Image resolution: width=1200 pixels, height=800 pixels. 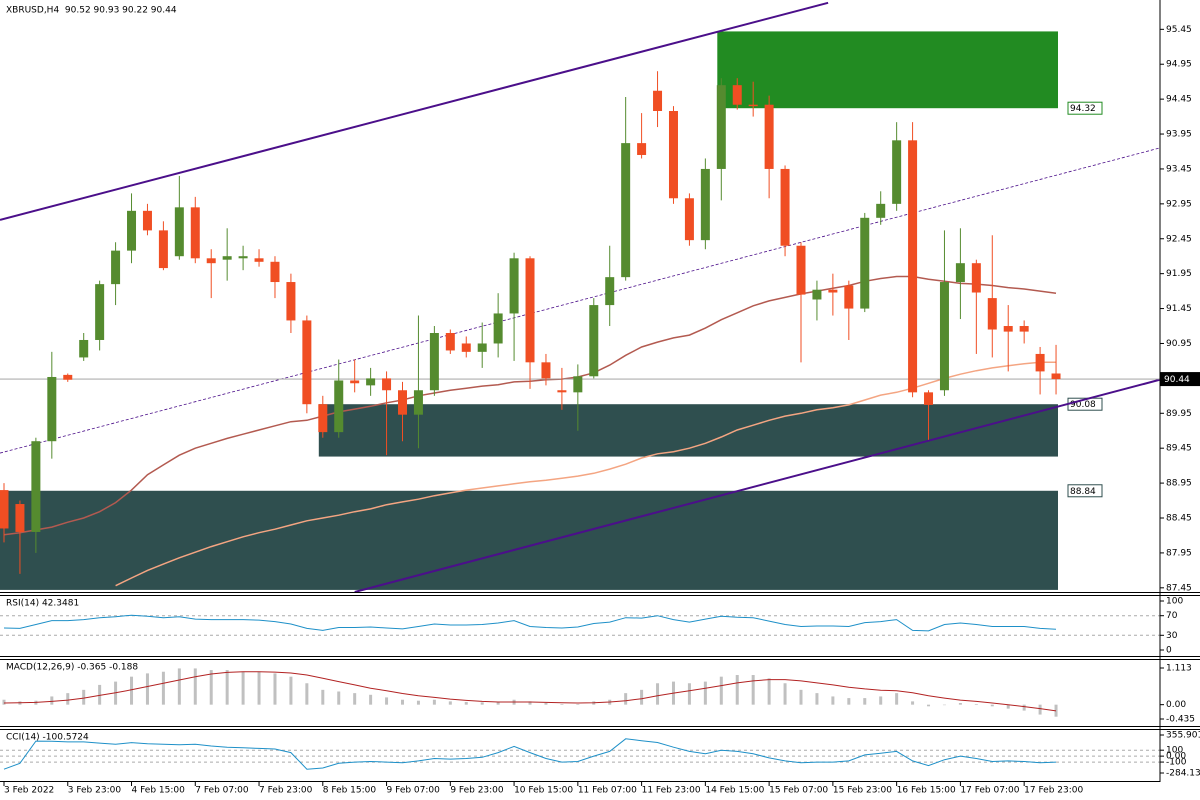 I want to click on x-tick-label: 14 Feb 15:00, so click(x=734, y=791).